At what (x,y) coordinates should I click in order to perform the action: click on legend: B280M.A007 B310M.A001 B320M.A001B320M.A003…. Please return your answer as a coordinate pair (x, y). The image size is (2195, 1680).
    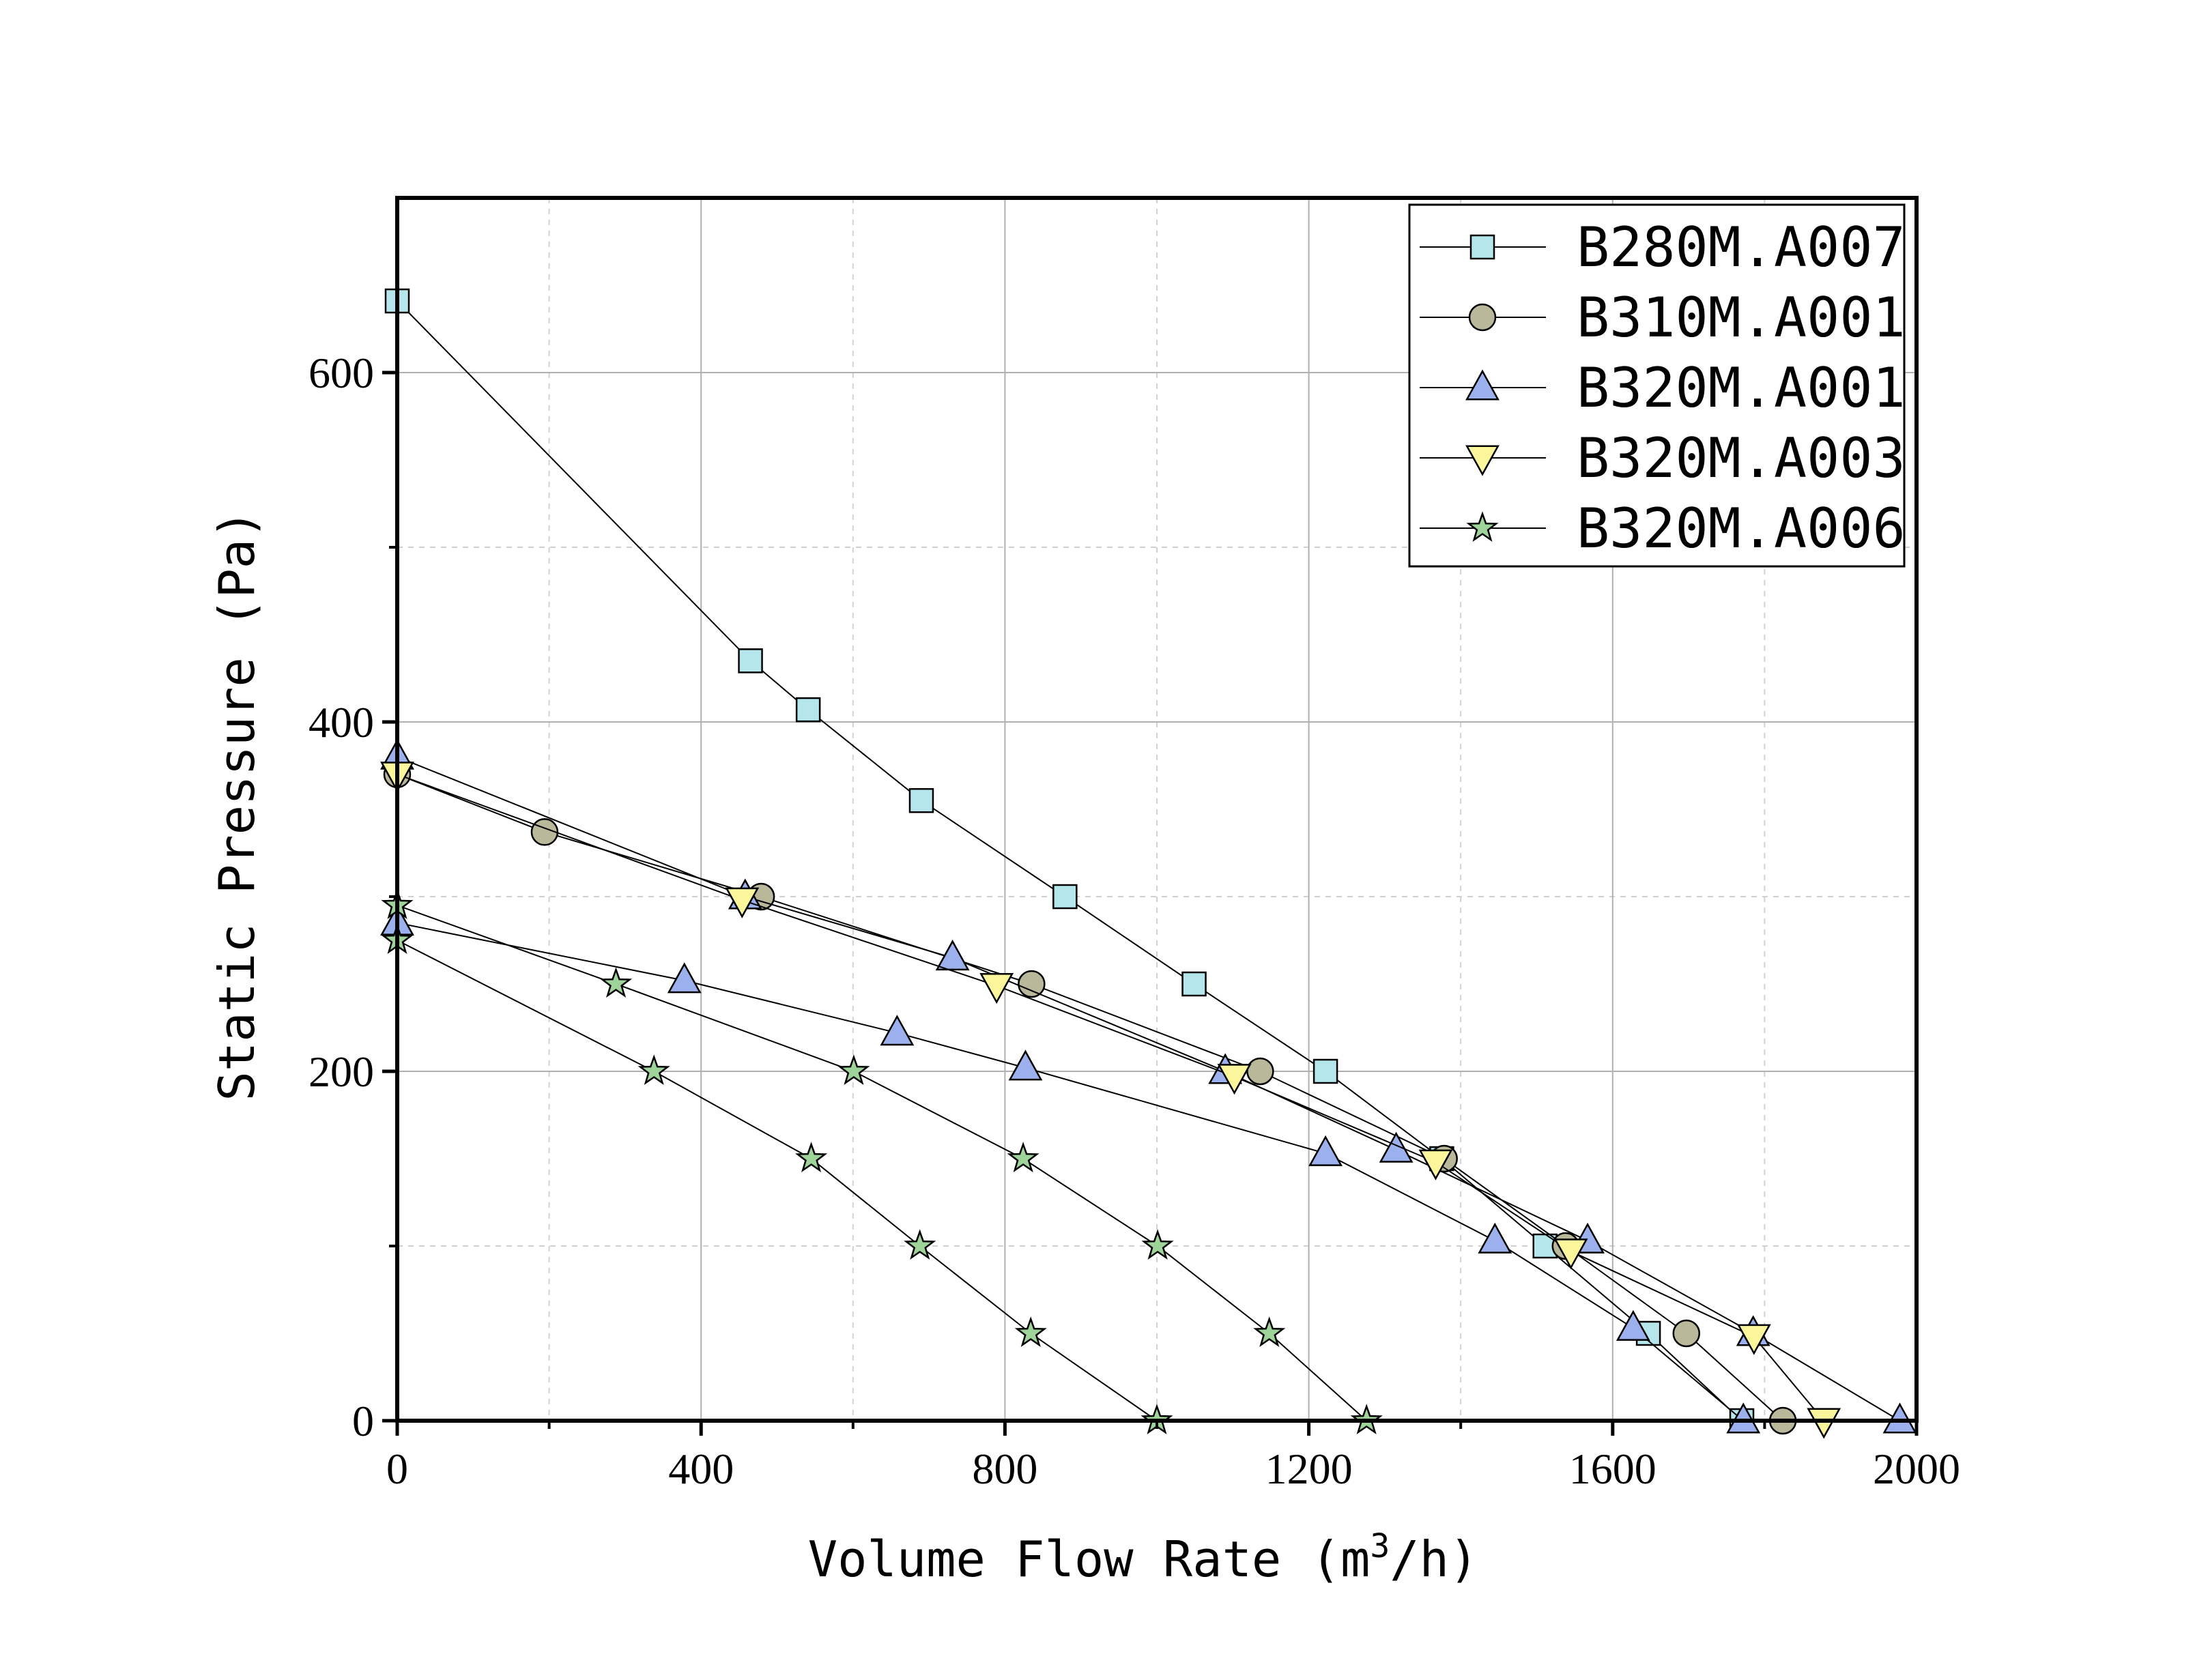
    Looking at the image, I should click on (1657, 385).